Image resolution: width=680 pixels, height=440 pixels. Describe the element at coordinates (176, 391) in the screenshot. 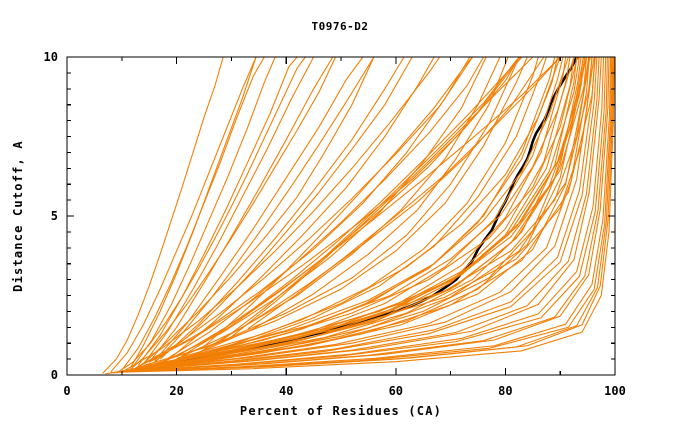

I see `x-tick-label: 20` at that location.